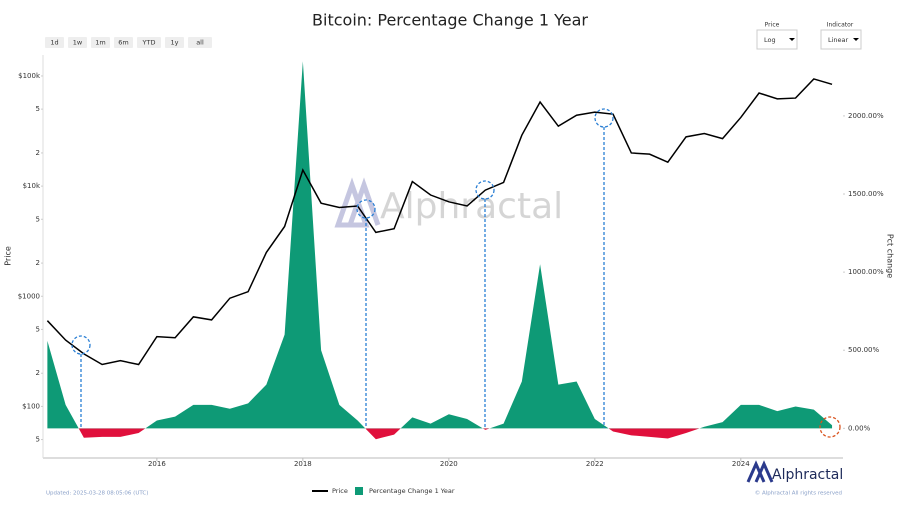 The width and height of the screenshot is (900, 506). I want to click on dropdown-value: Log, so click(770, 40).